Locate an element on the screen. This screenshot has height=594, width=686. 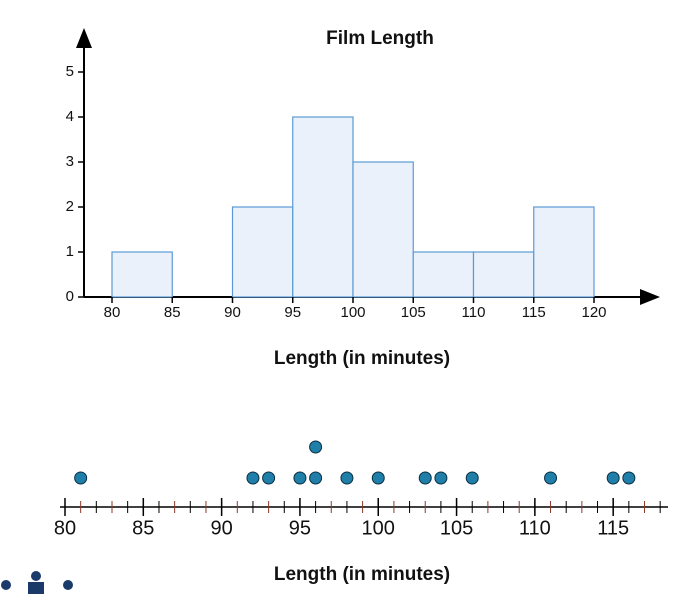
y-tick-label: 1 is located at coordinates (70, 251).